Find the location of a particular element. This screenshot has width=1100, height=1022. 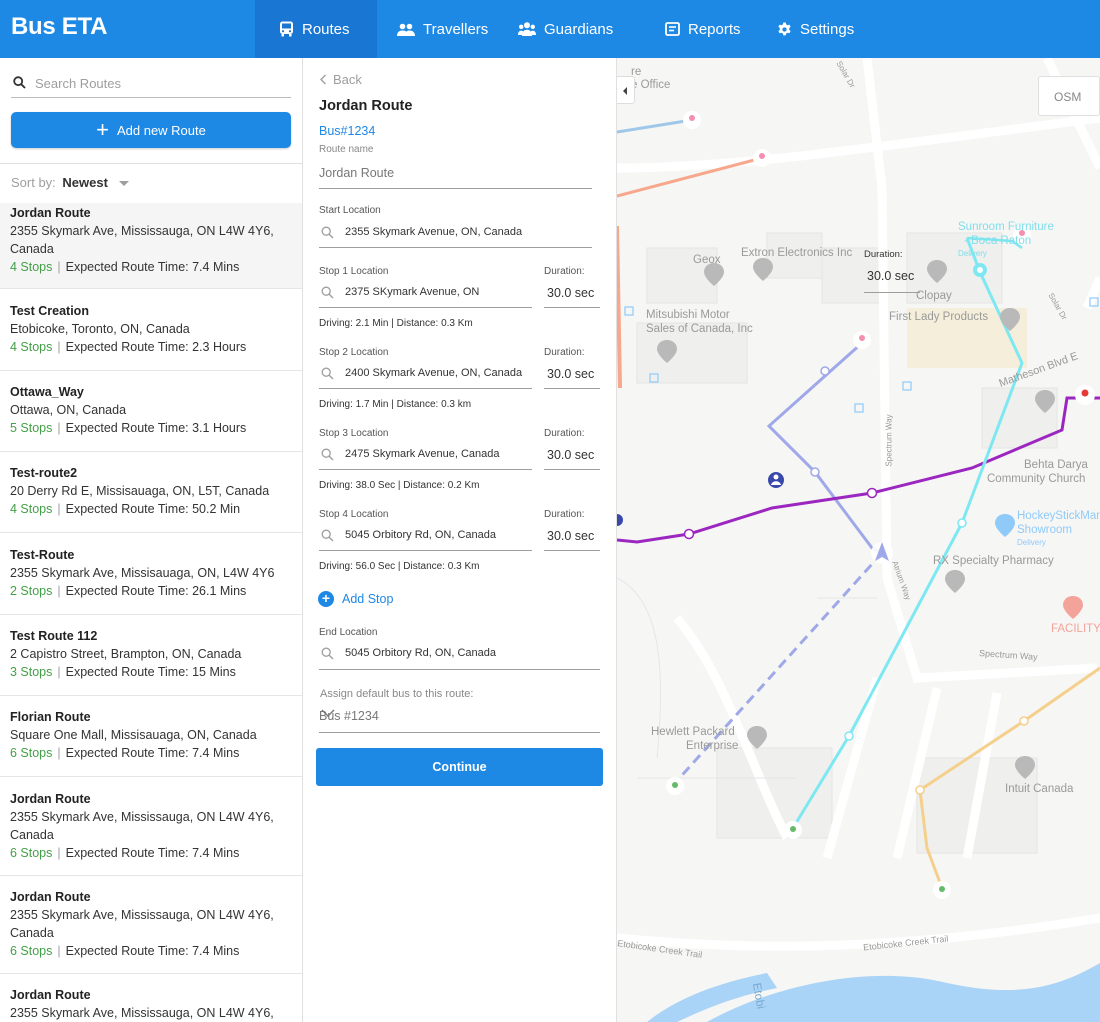

collapse-panel-button is located at coordinates (626, 90).